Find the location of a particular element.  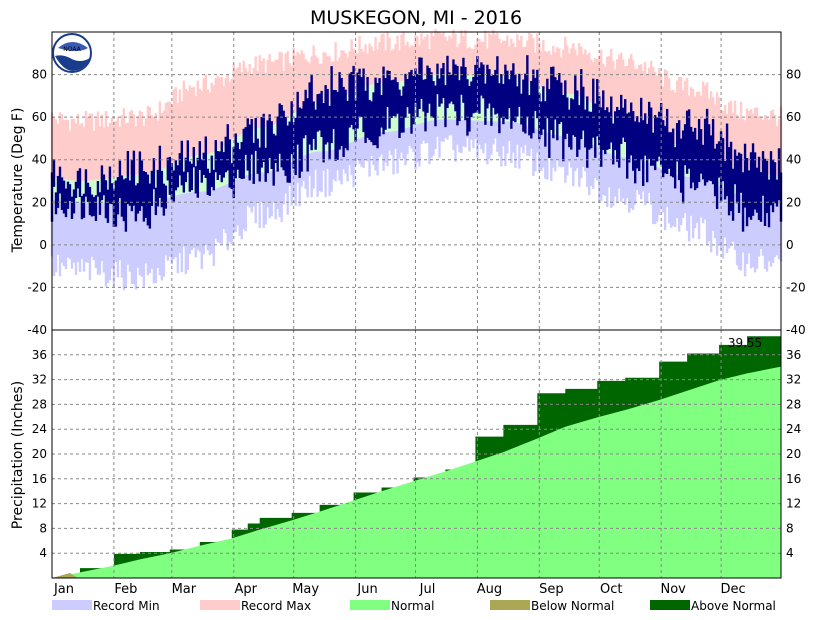

legend-label: Record Min is located at coordinates (126, 606).